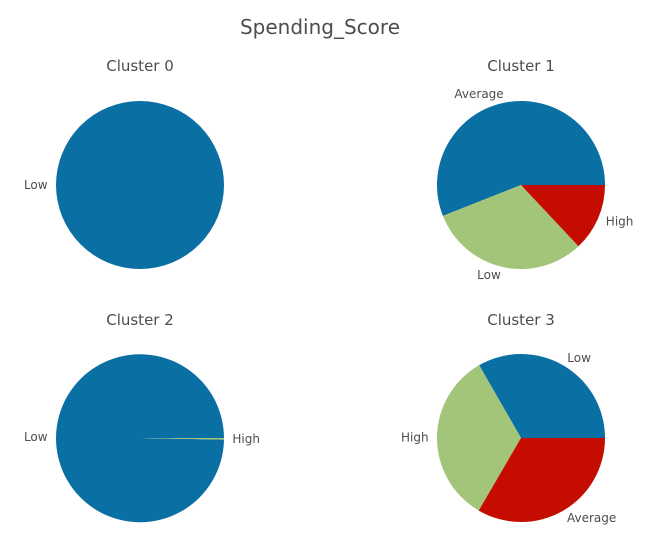  I want to click on pie-chart-cluster-1: Cluster 1 Average Low High, so click(535, 169).